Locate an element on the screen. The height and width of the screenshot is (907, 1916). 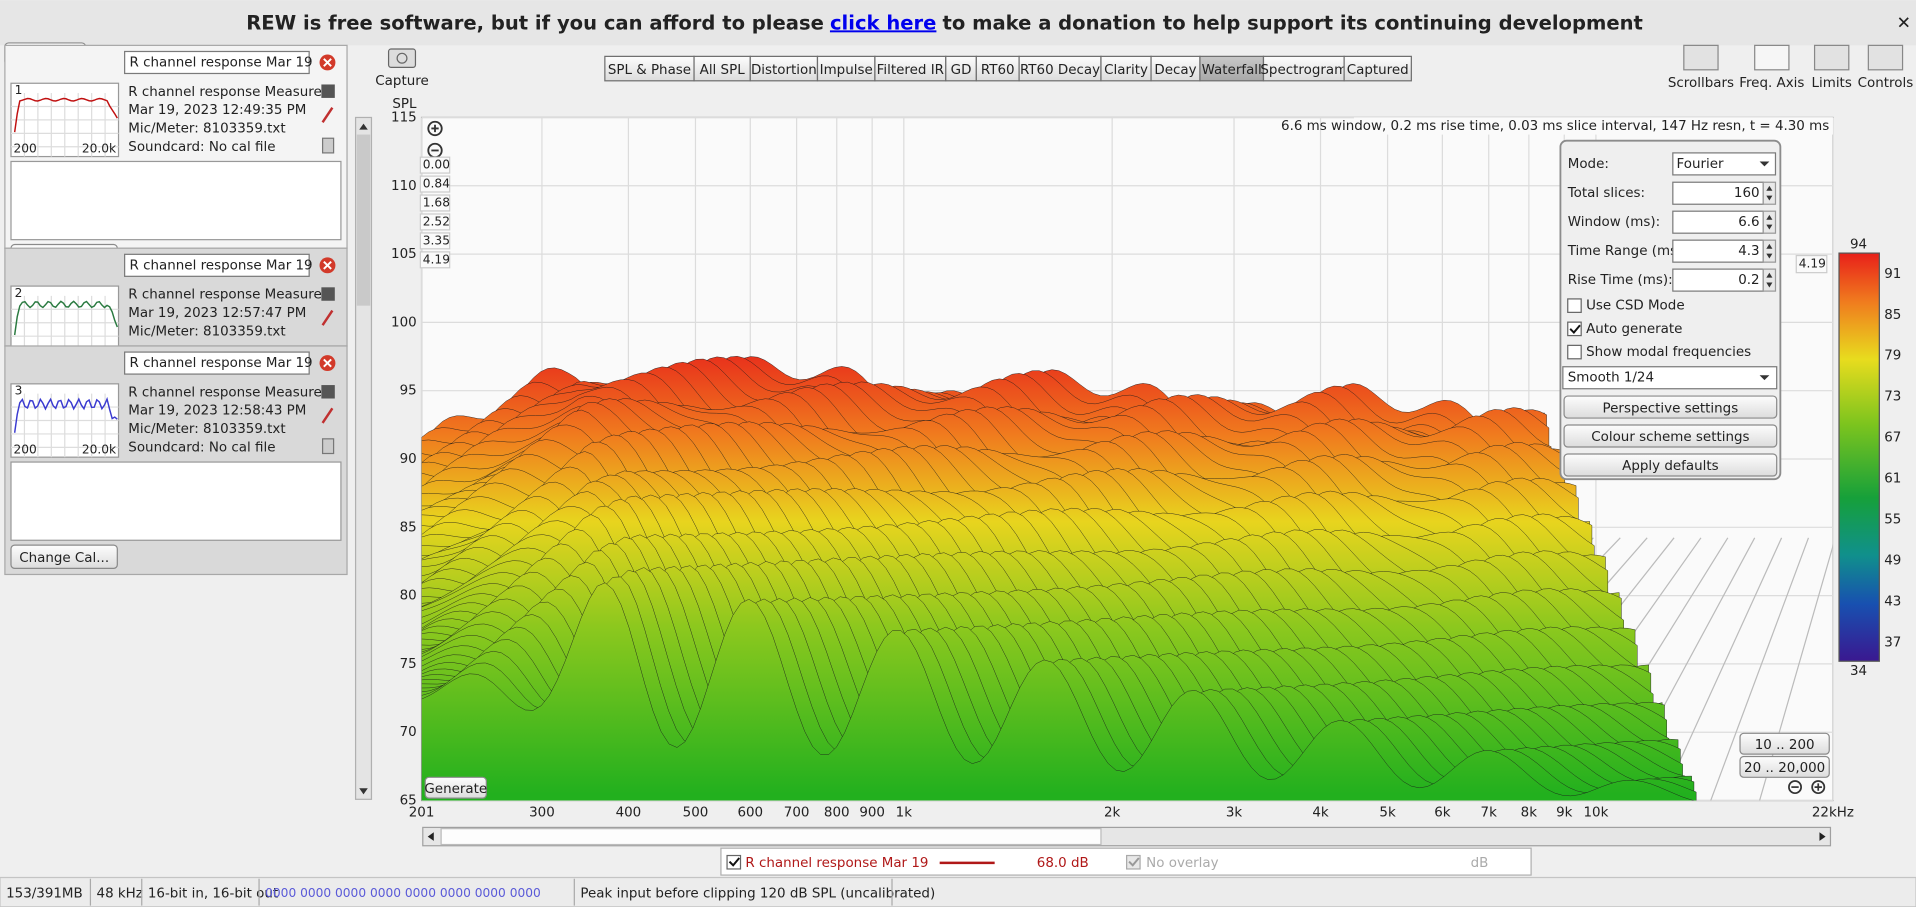
tab: RT60 Decay is located at coordinates (1060, 70).